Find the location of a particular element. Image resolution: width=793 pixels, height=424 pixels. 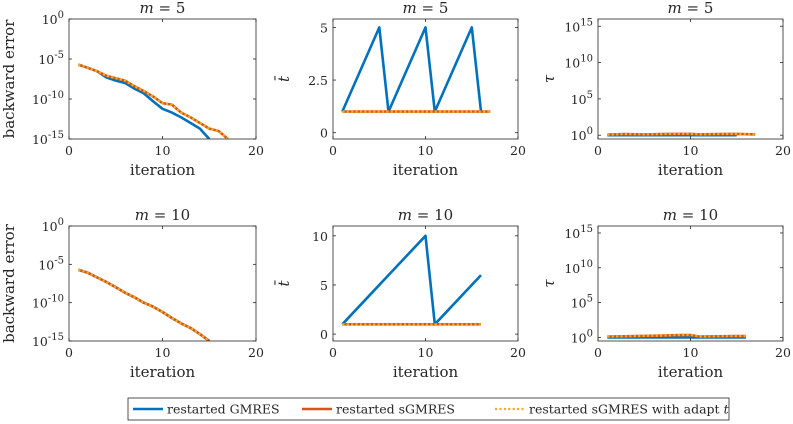

legend-label-1: restarted GMRES is located at coordinates (223, 409).